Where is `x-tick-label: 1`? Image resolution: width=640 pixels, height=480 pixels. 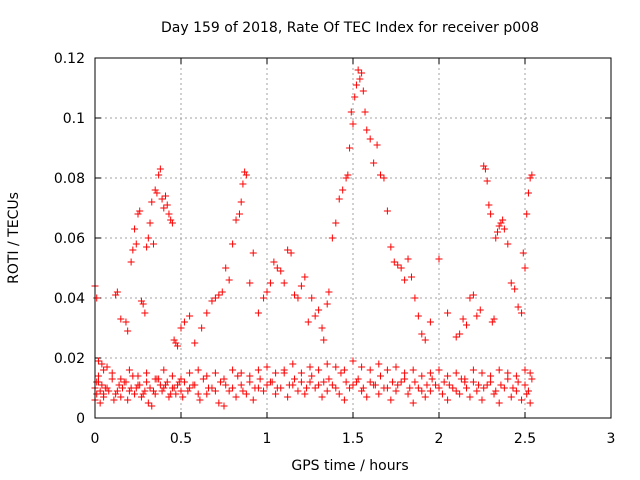
x-tick-label: 1 is located at coordinates (267, 439).